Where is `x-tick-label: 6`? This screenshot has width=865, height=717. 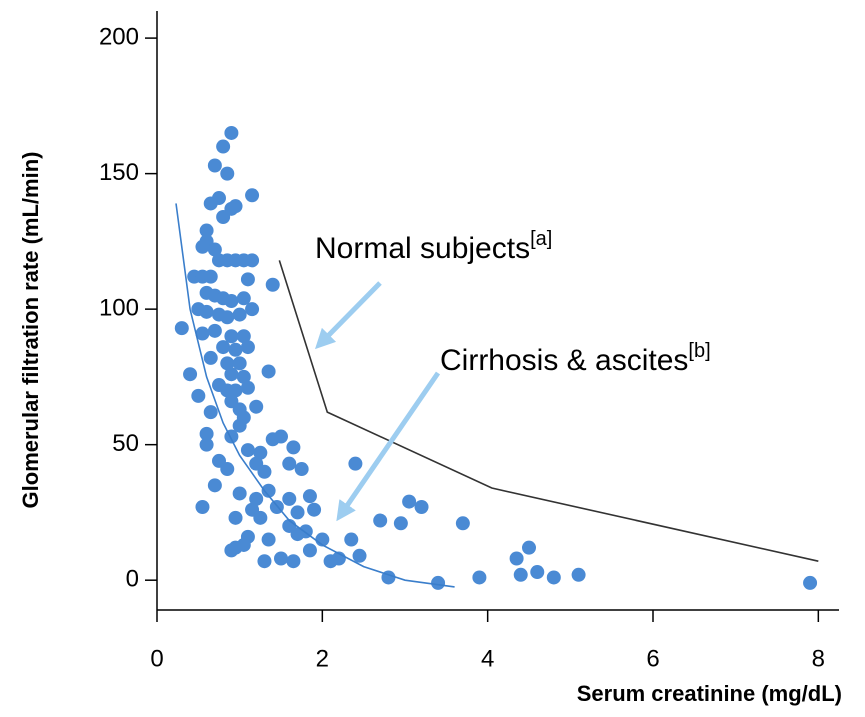
x-tick-label: 6 is located at coordinates (652, 658).